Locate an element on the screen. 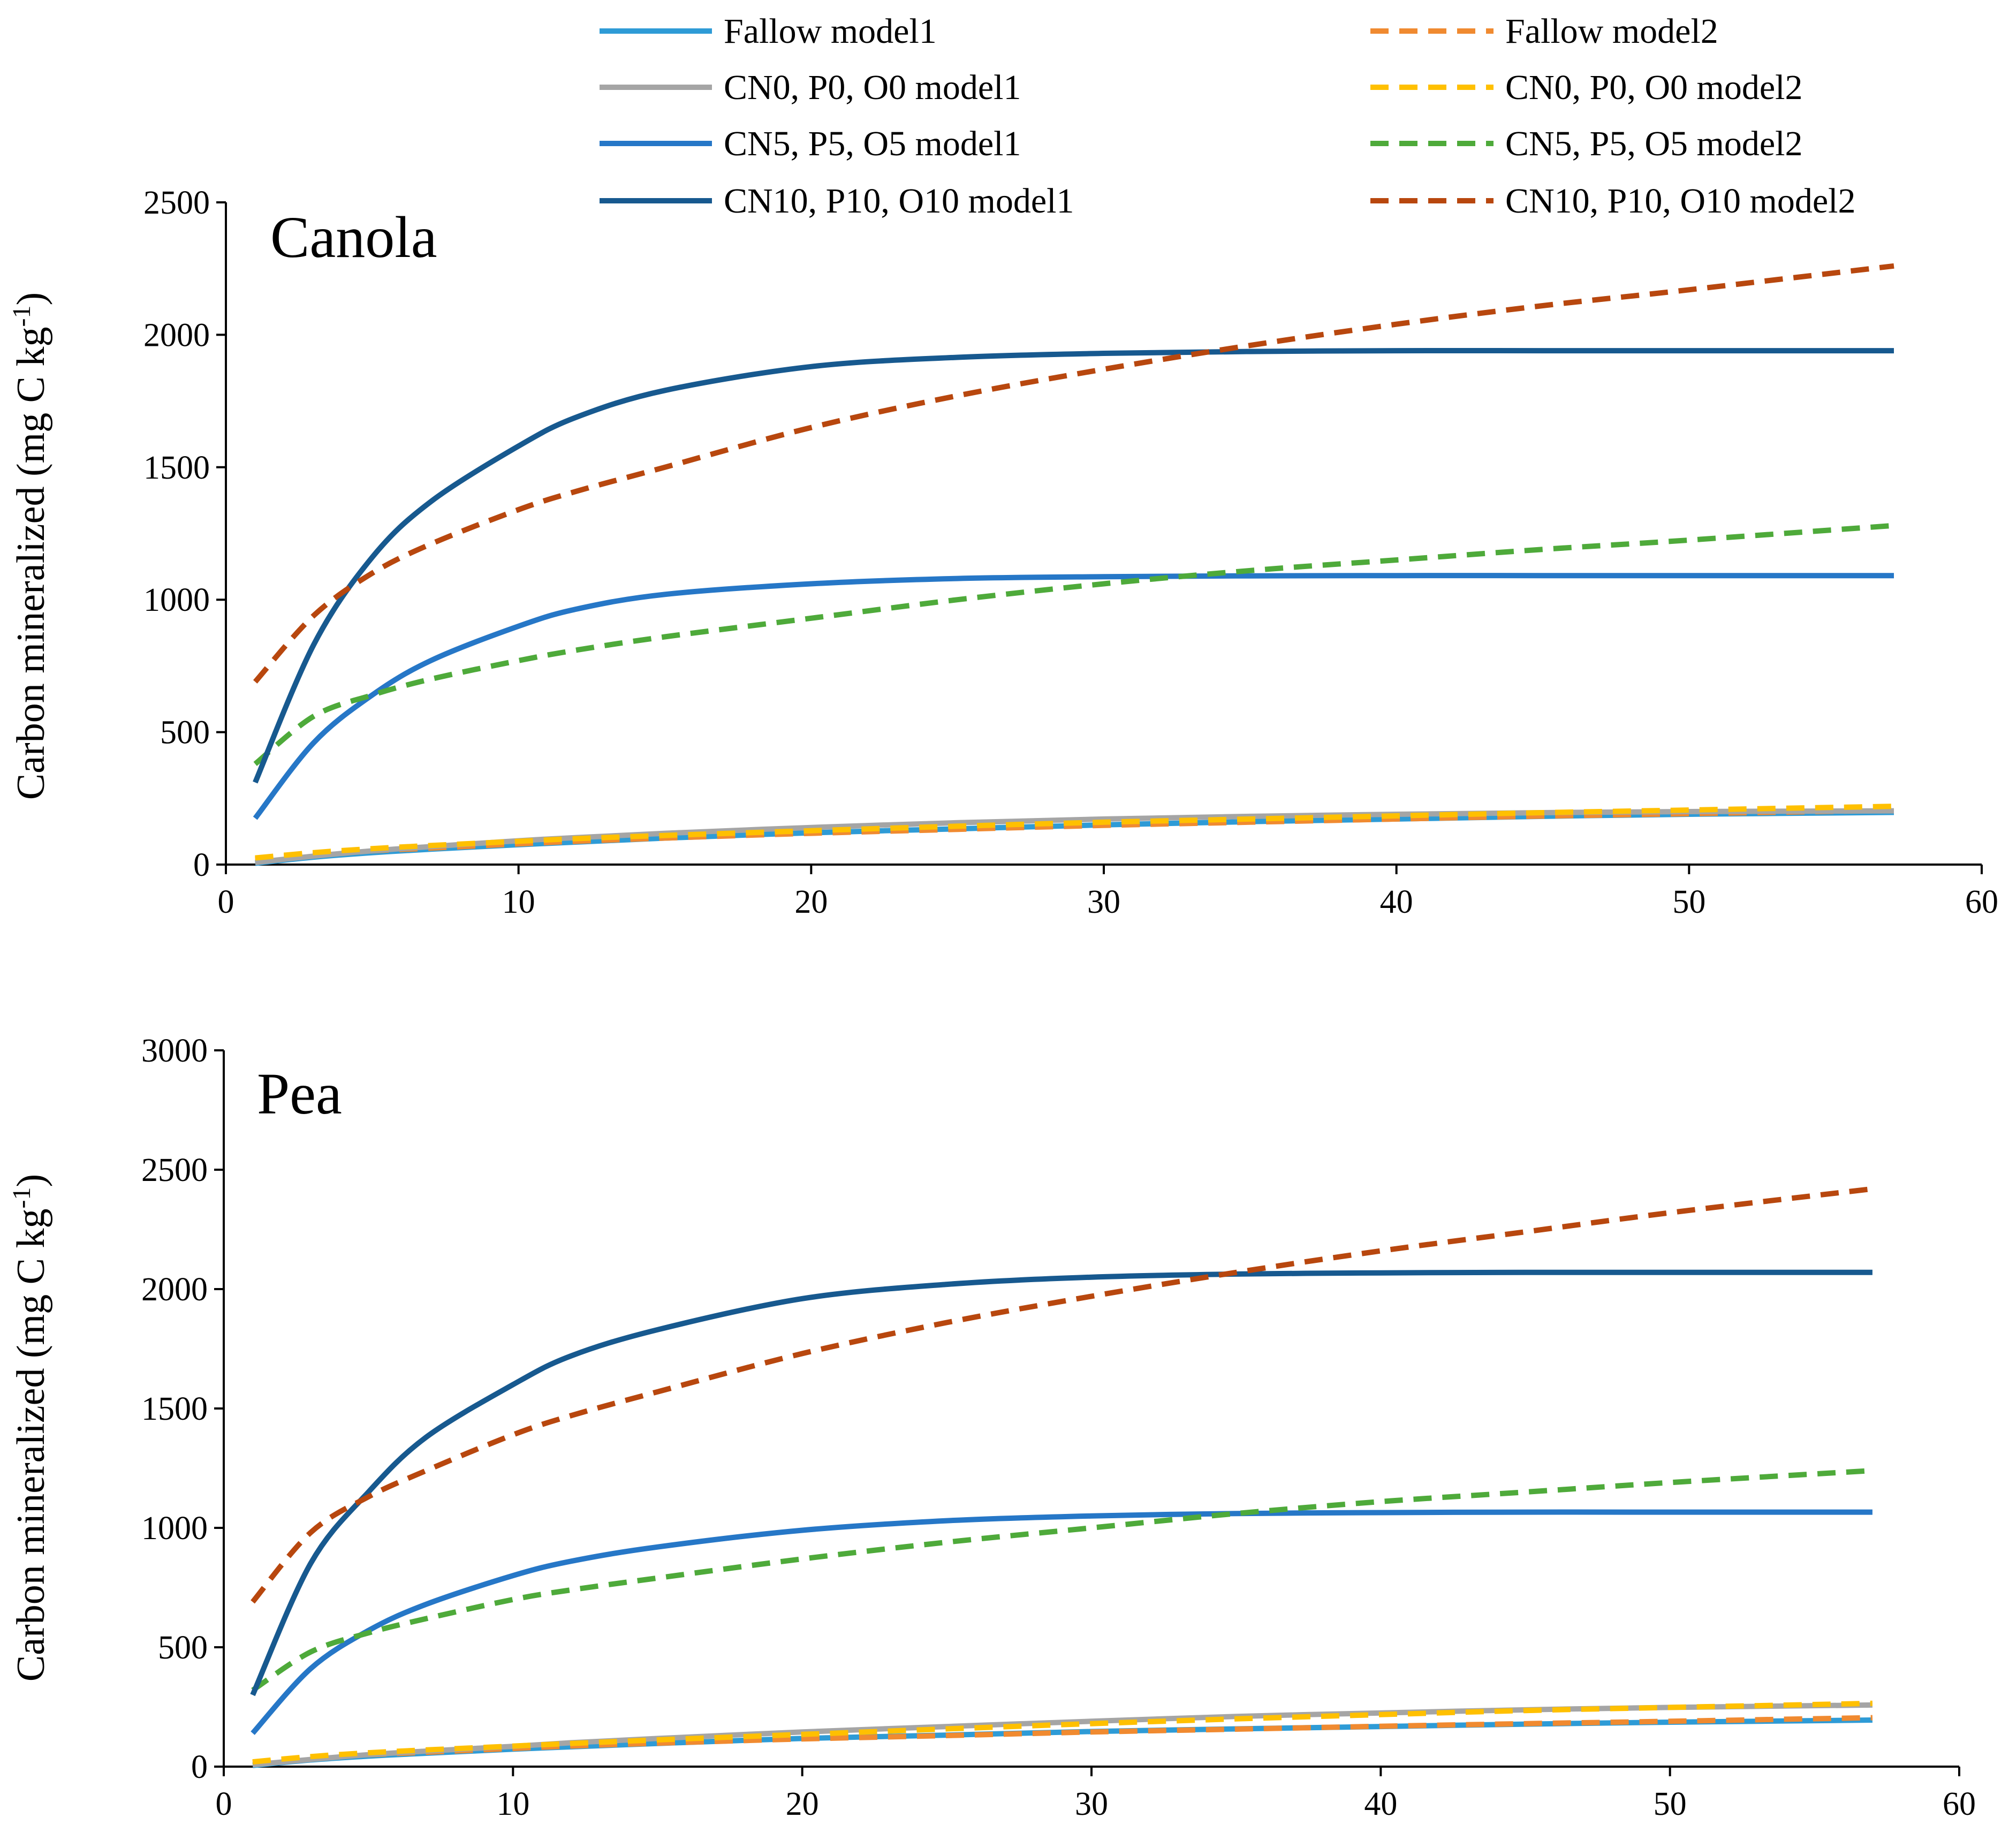 The width and height of the screenshot is (2009, 1848). panel-title: Pea is located at coordinates (299, 1093).